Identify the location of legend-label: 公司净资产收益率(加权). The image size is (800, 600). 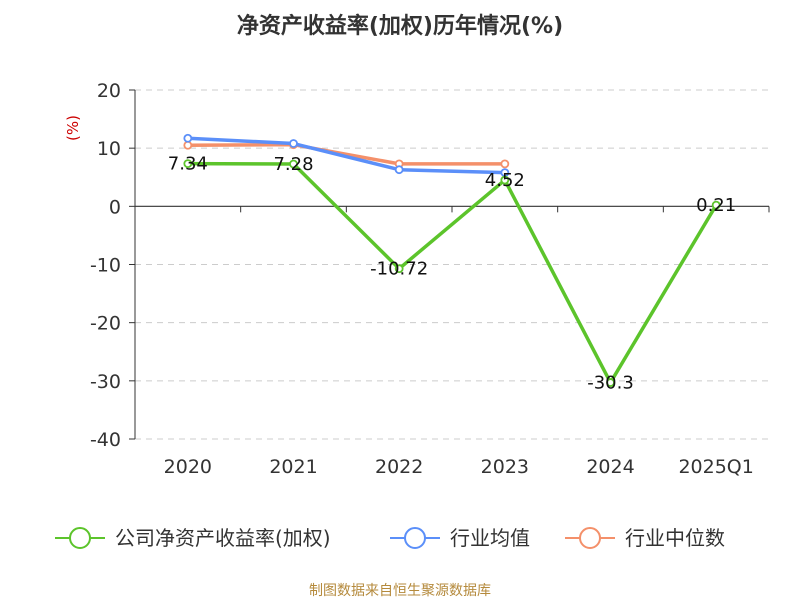
(223, 538).